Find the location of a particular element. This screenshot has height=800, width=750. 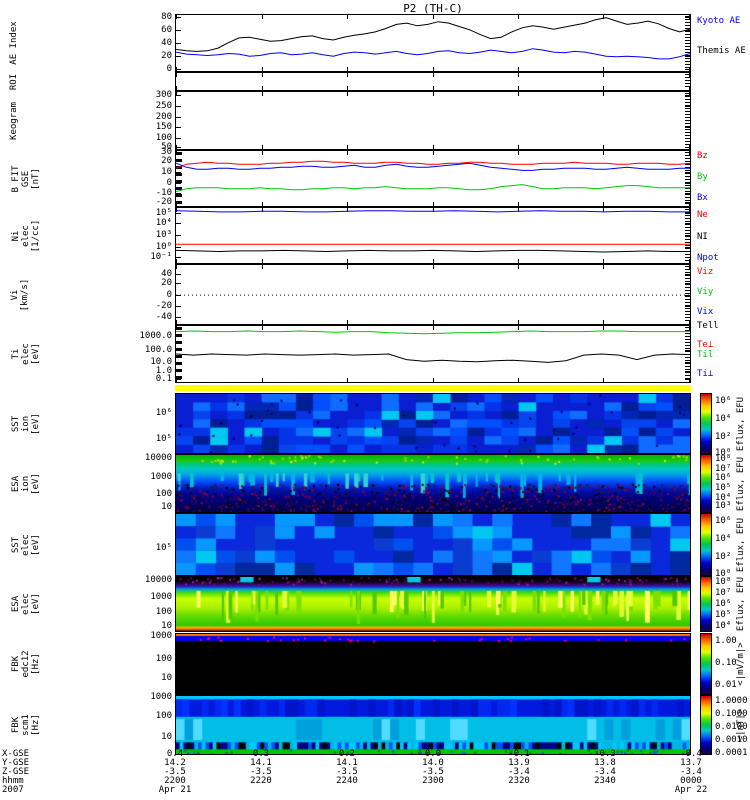

lineplot-ae-index is located at coordinates (433, 38).